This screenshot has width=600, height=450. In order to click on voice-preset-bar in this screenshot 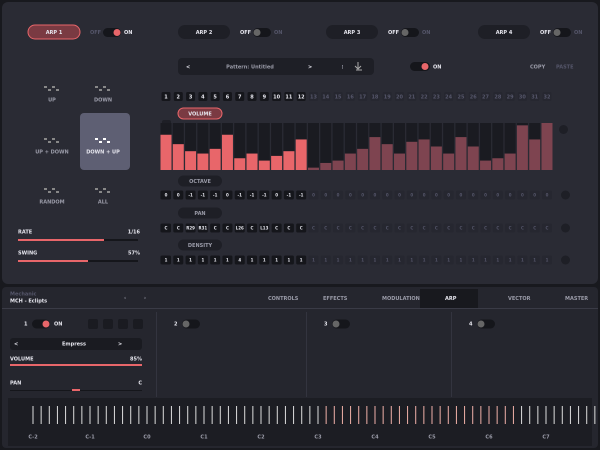, I will do `click(76, 344)`.